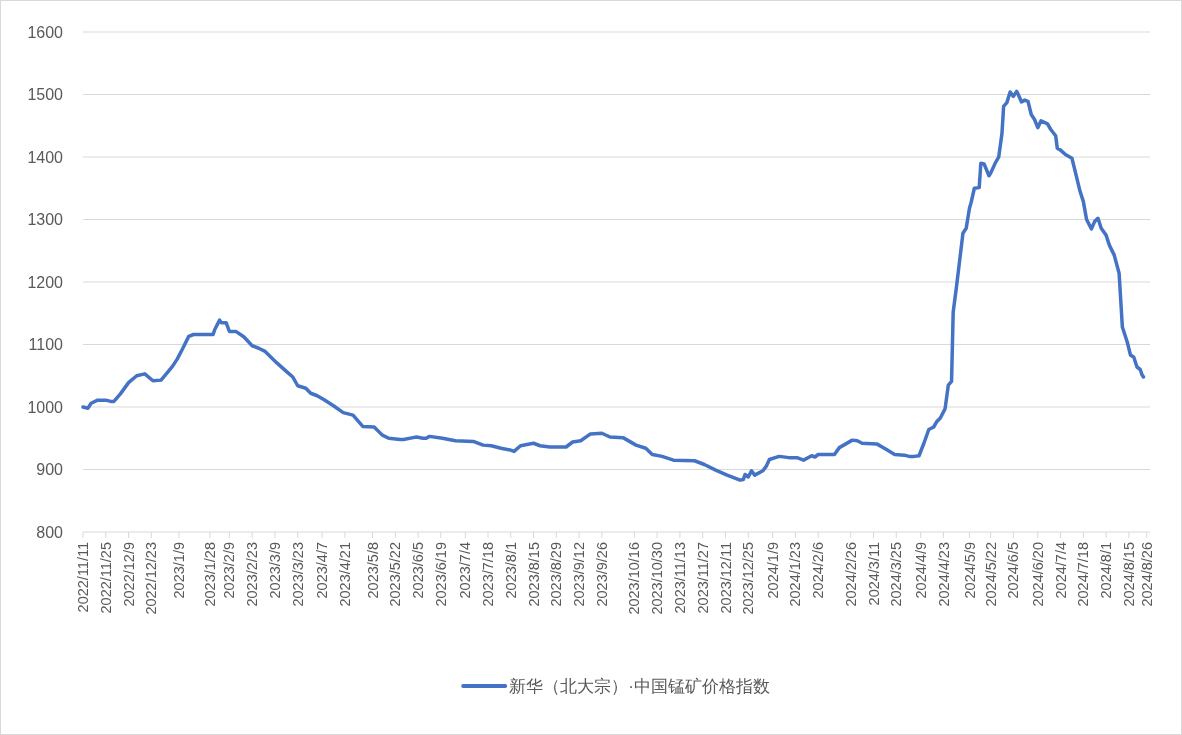 The width and height of the screenshot is (1182, 735). Describe the element at coordinates (634, 578) in the screenshot. I see `x-tick-label: 2023/10/16` at that location.